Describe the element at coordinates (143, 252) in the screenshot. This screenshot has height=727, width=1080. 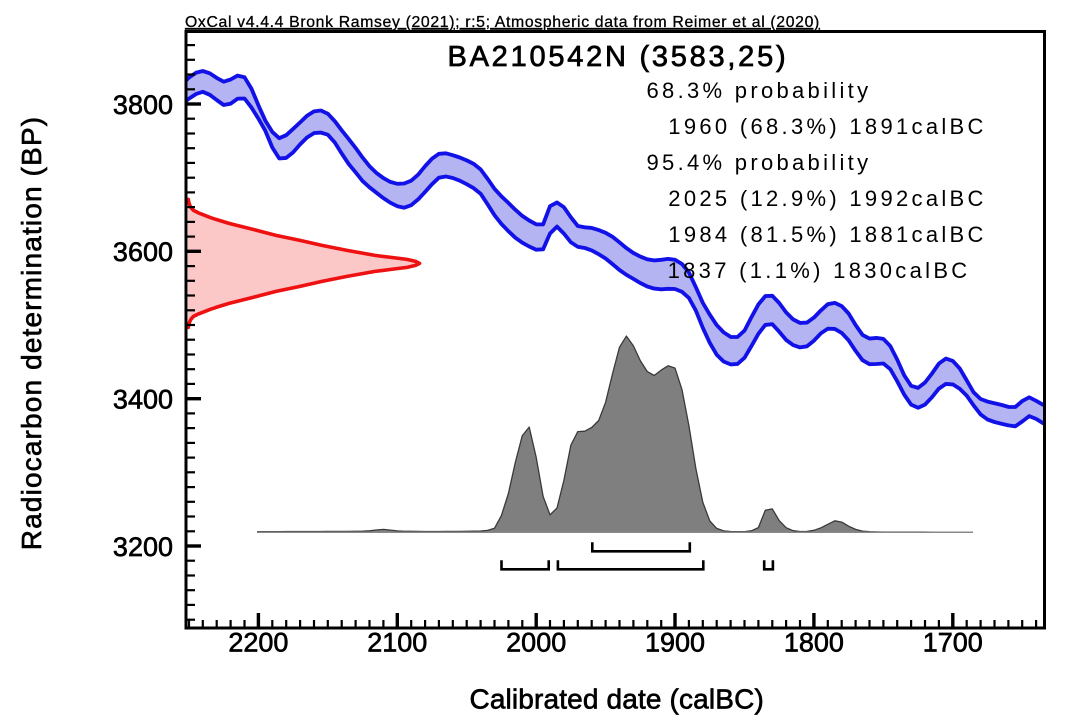
I see `svg-text: 3600` at that location.